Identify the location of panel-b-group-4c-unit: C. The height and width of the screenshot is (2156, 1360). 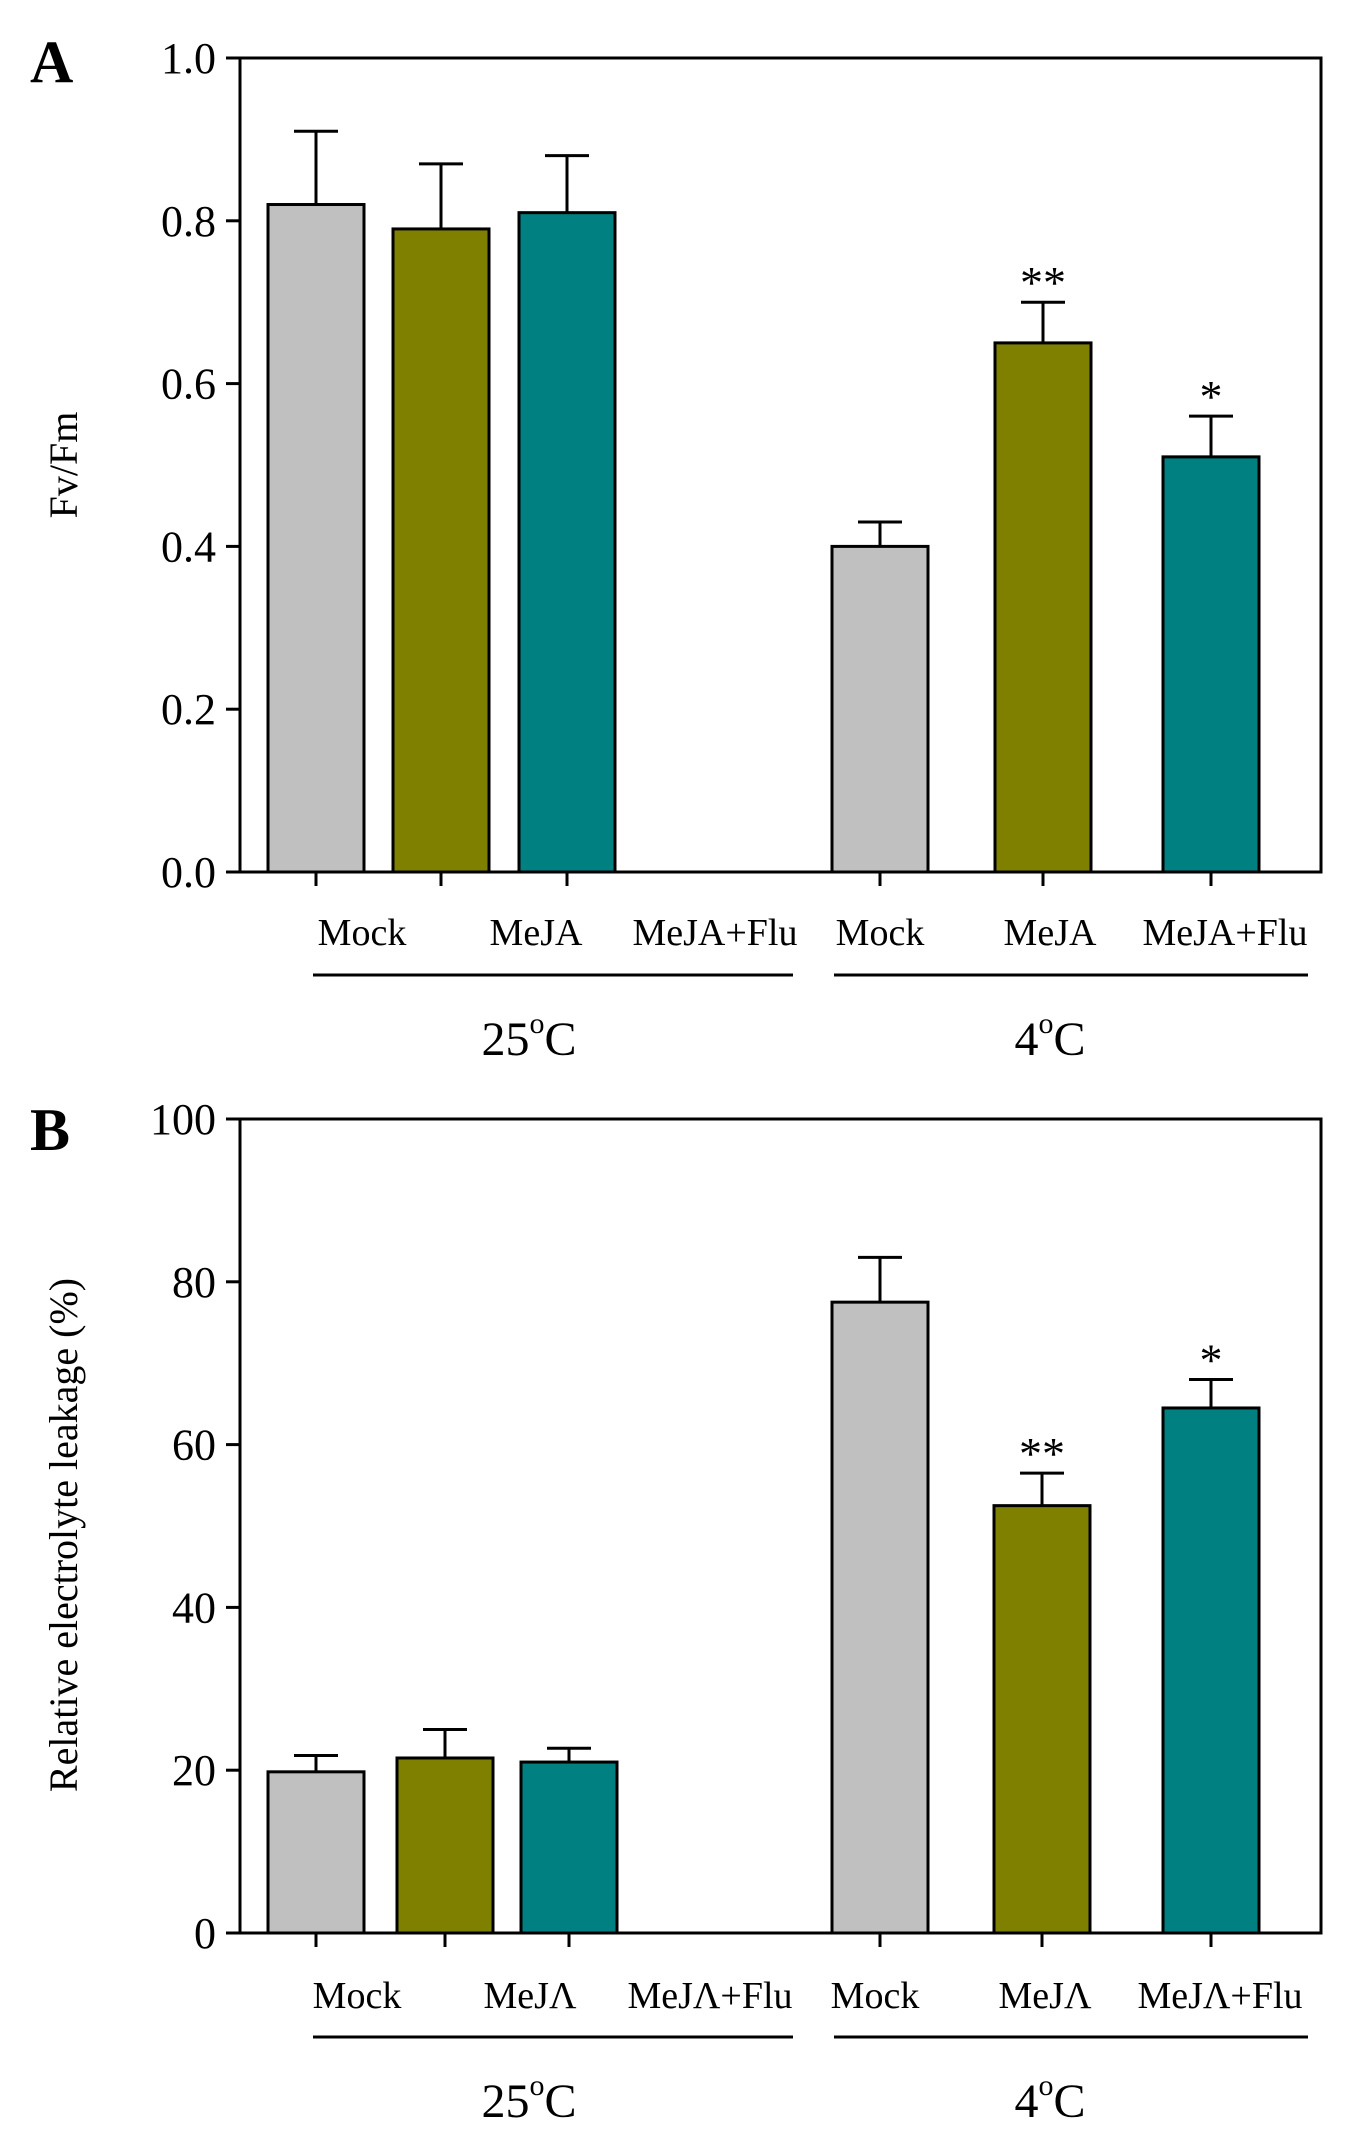
(1069, 2101).